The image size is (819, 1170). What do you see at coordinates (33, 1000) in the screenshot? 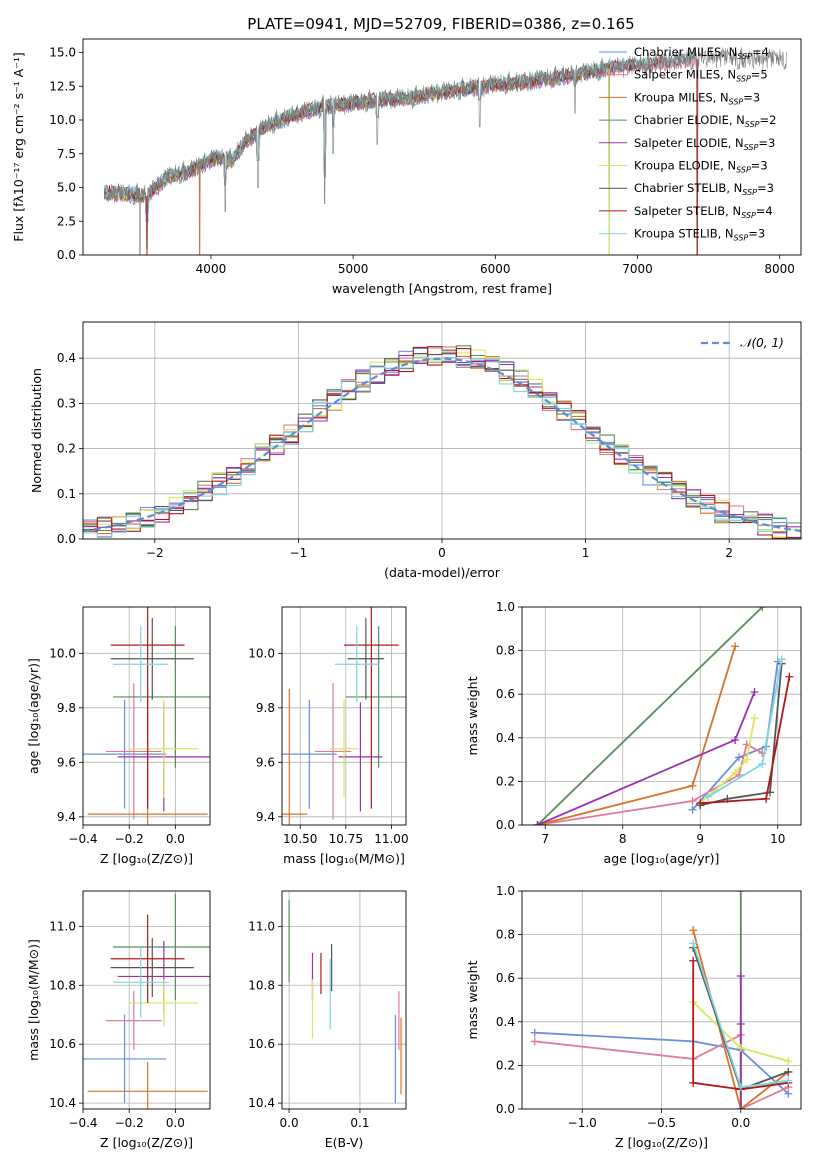
I see `y-axis-label: mass [log₁₀(M/M⊙)]` at bounding box center [33, 1000].